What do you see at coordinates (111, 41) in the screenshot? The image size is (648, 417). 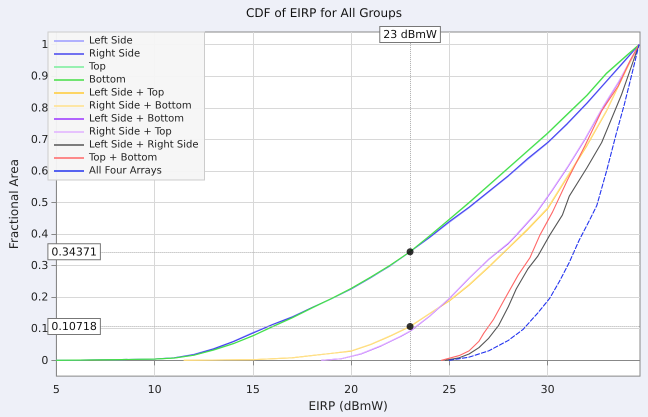 I see `legend-label: Left Side` at bounding box center [111, 41].